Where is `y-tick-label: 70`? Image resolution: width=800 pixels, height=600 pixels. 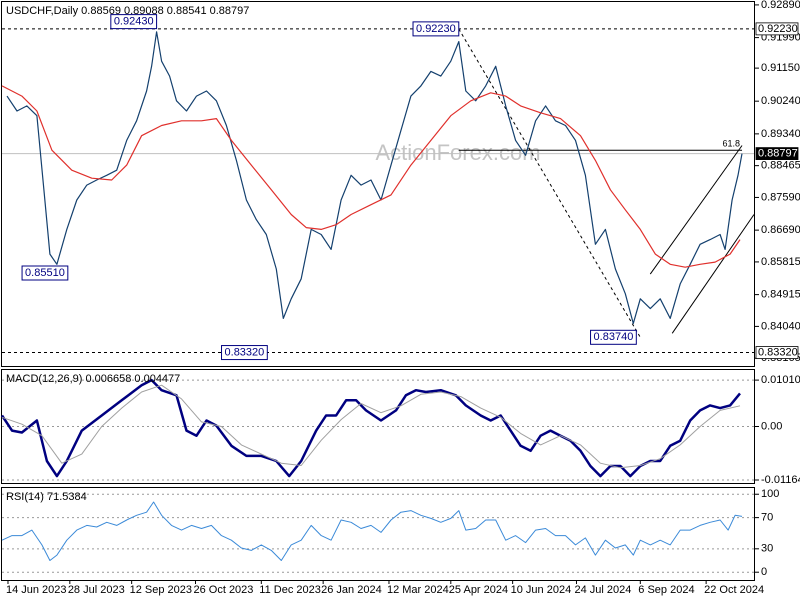
y-tick-label: 70 is located at coordinates (767, 518).